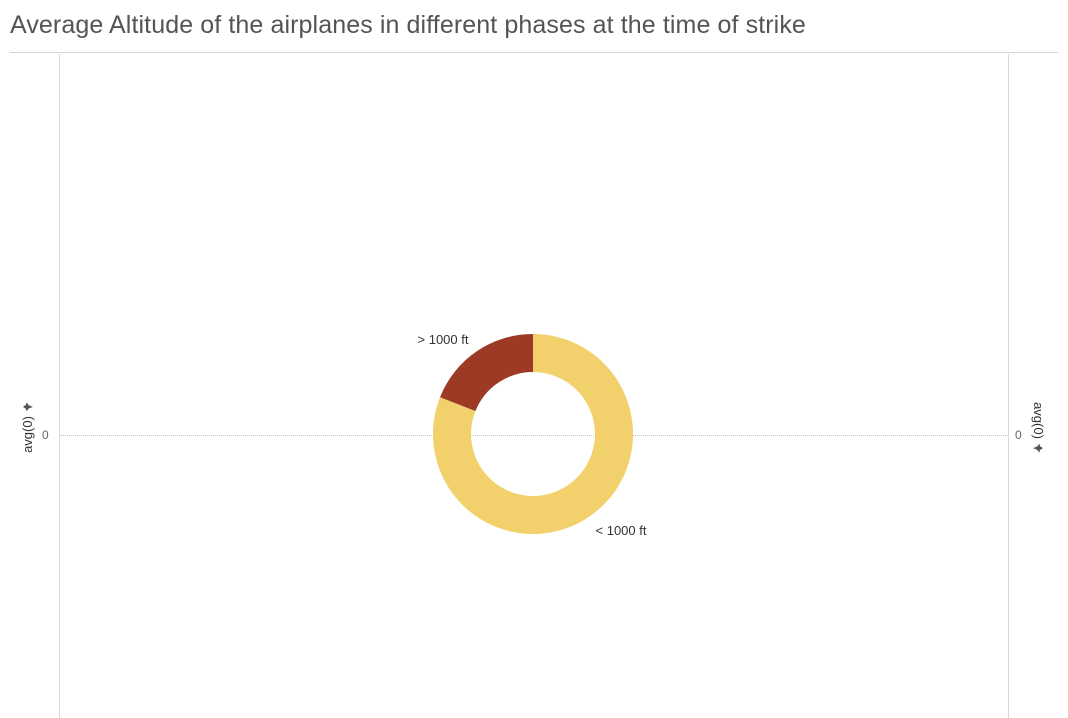  What do you see at coordinates (534, 52) in the screenshot?
I see `title-divider` at bounding box center [534, 52].